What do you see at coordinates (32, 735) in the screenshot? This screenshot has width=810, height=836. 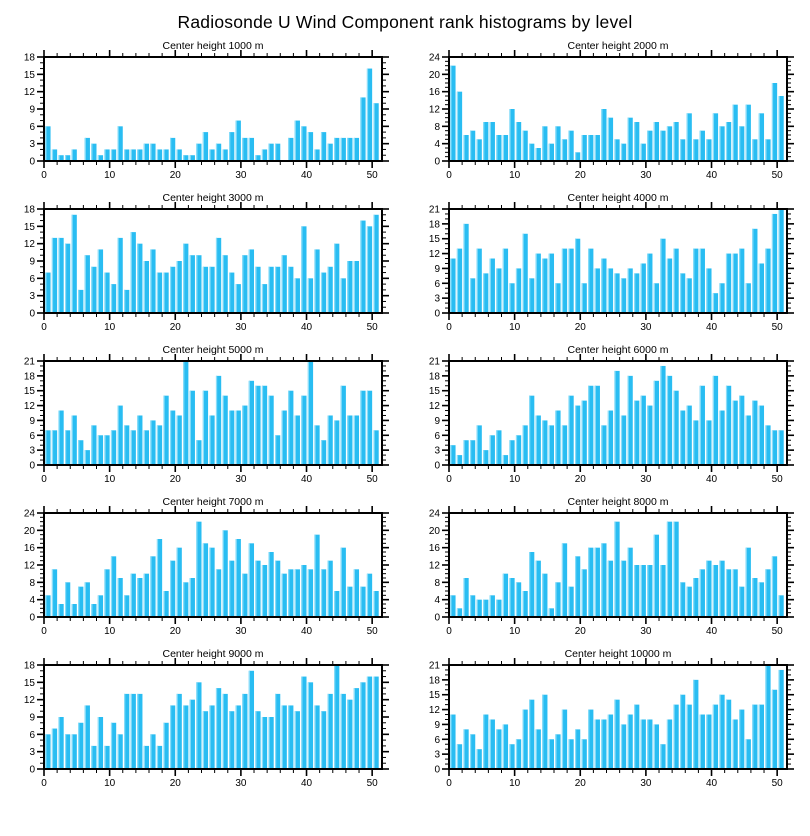 I see `y-tick-label: 6` at bounding box center [32, 735].